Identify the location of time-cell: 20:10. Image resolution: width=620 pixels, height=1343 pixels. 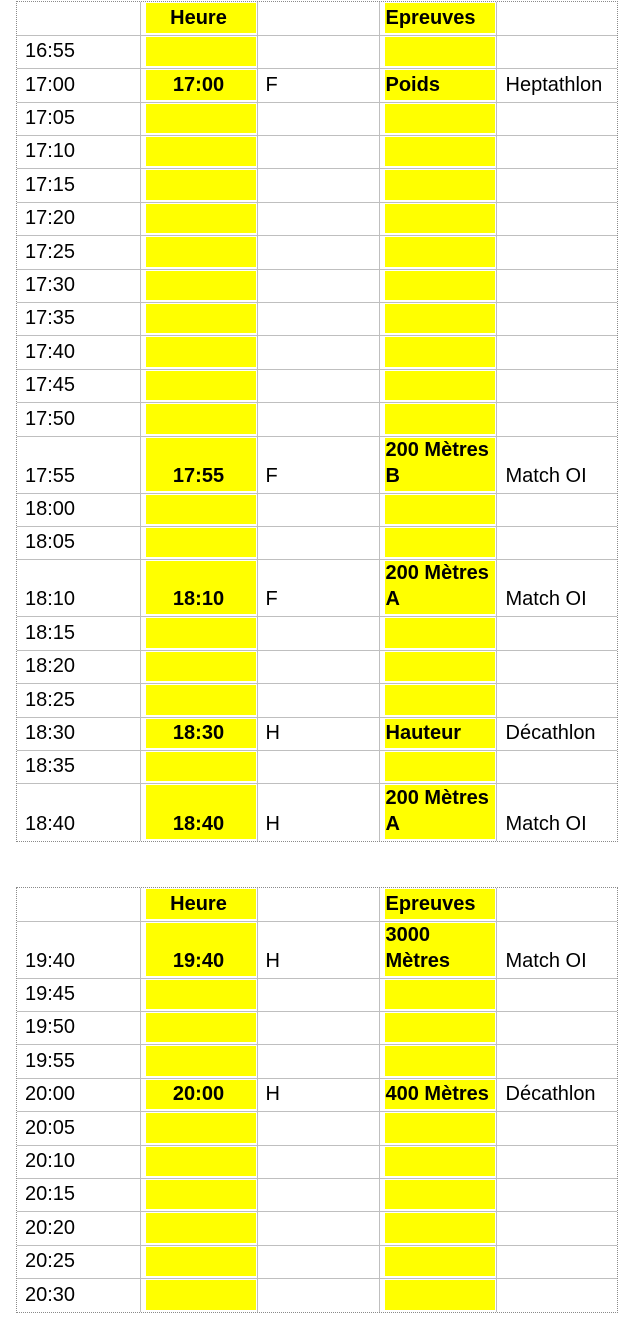
(79, 1162).